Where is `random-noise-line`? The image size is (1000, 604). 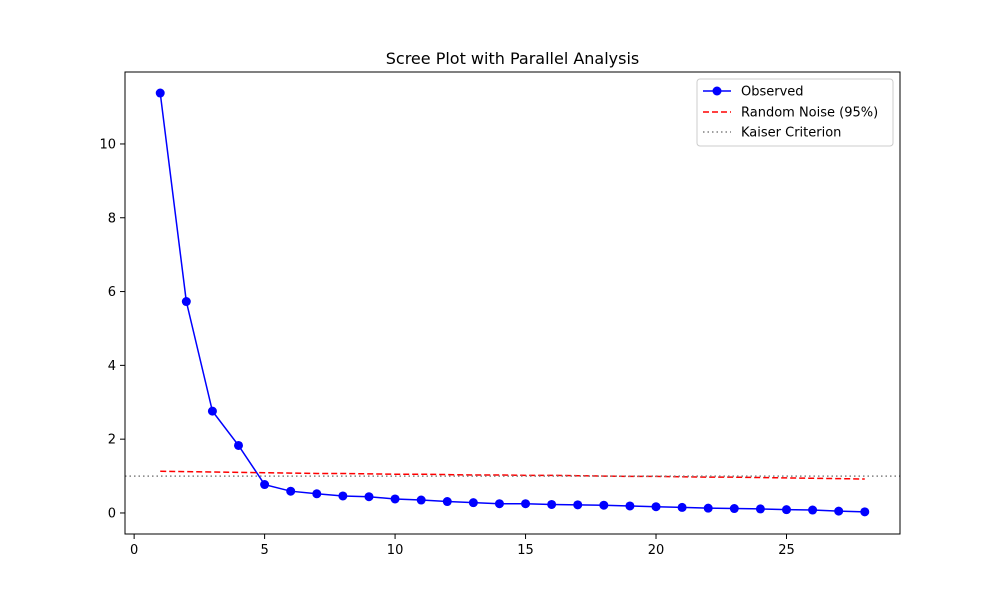 random-noise-line is located at coordinates (512, 475).